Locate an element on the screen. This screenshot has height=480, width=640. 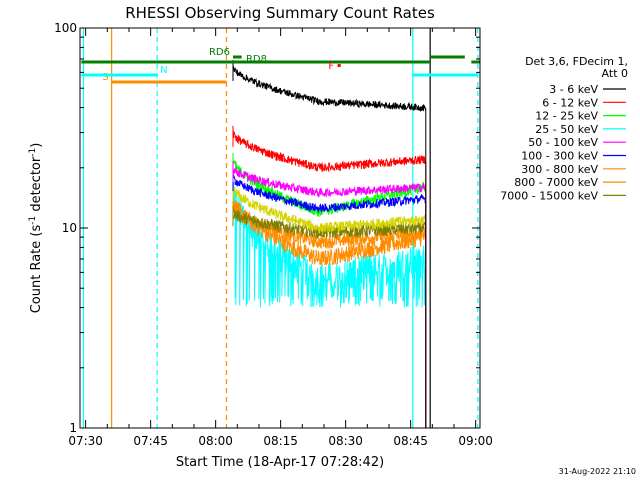
legend-label: 3 - 6 keV is located at coordinates (573, 89).